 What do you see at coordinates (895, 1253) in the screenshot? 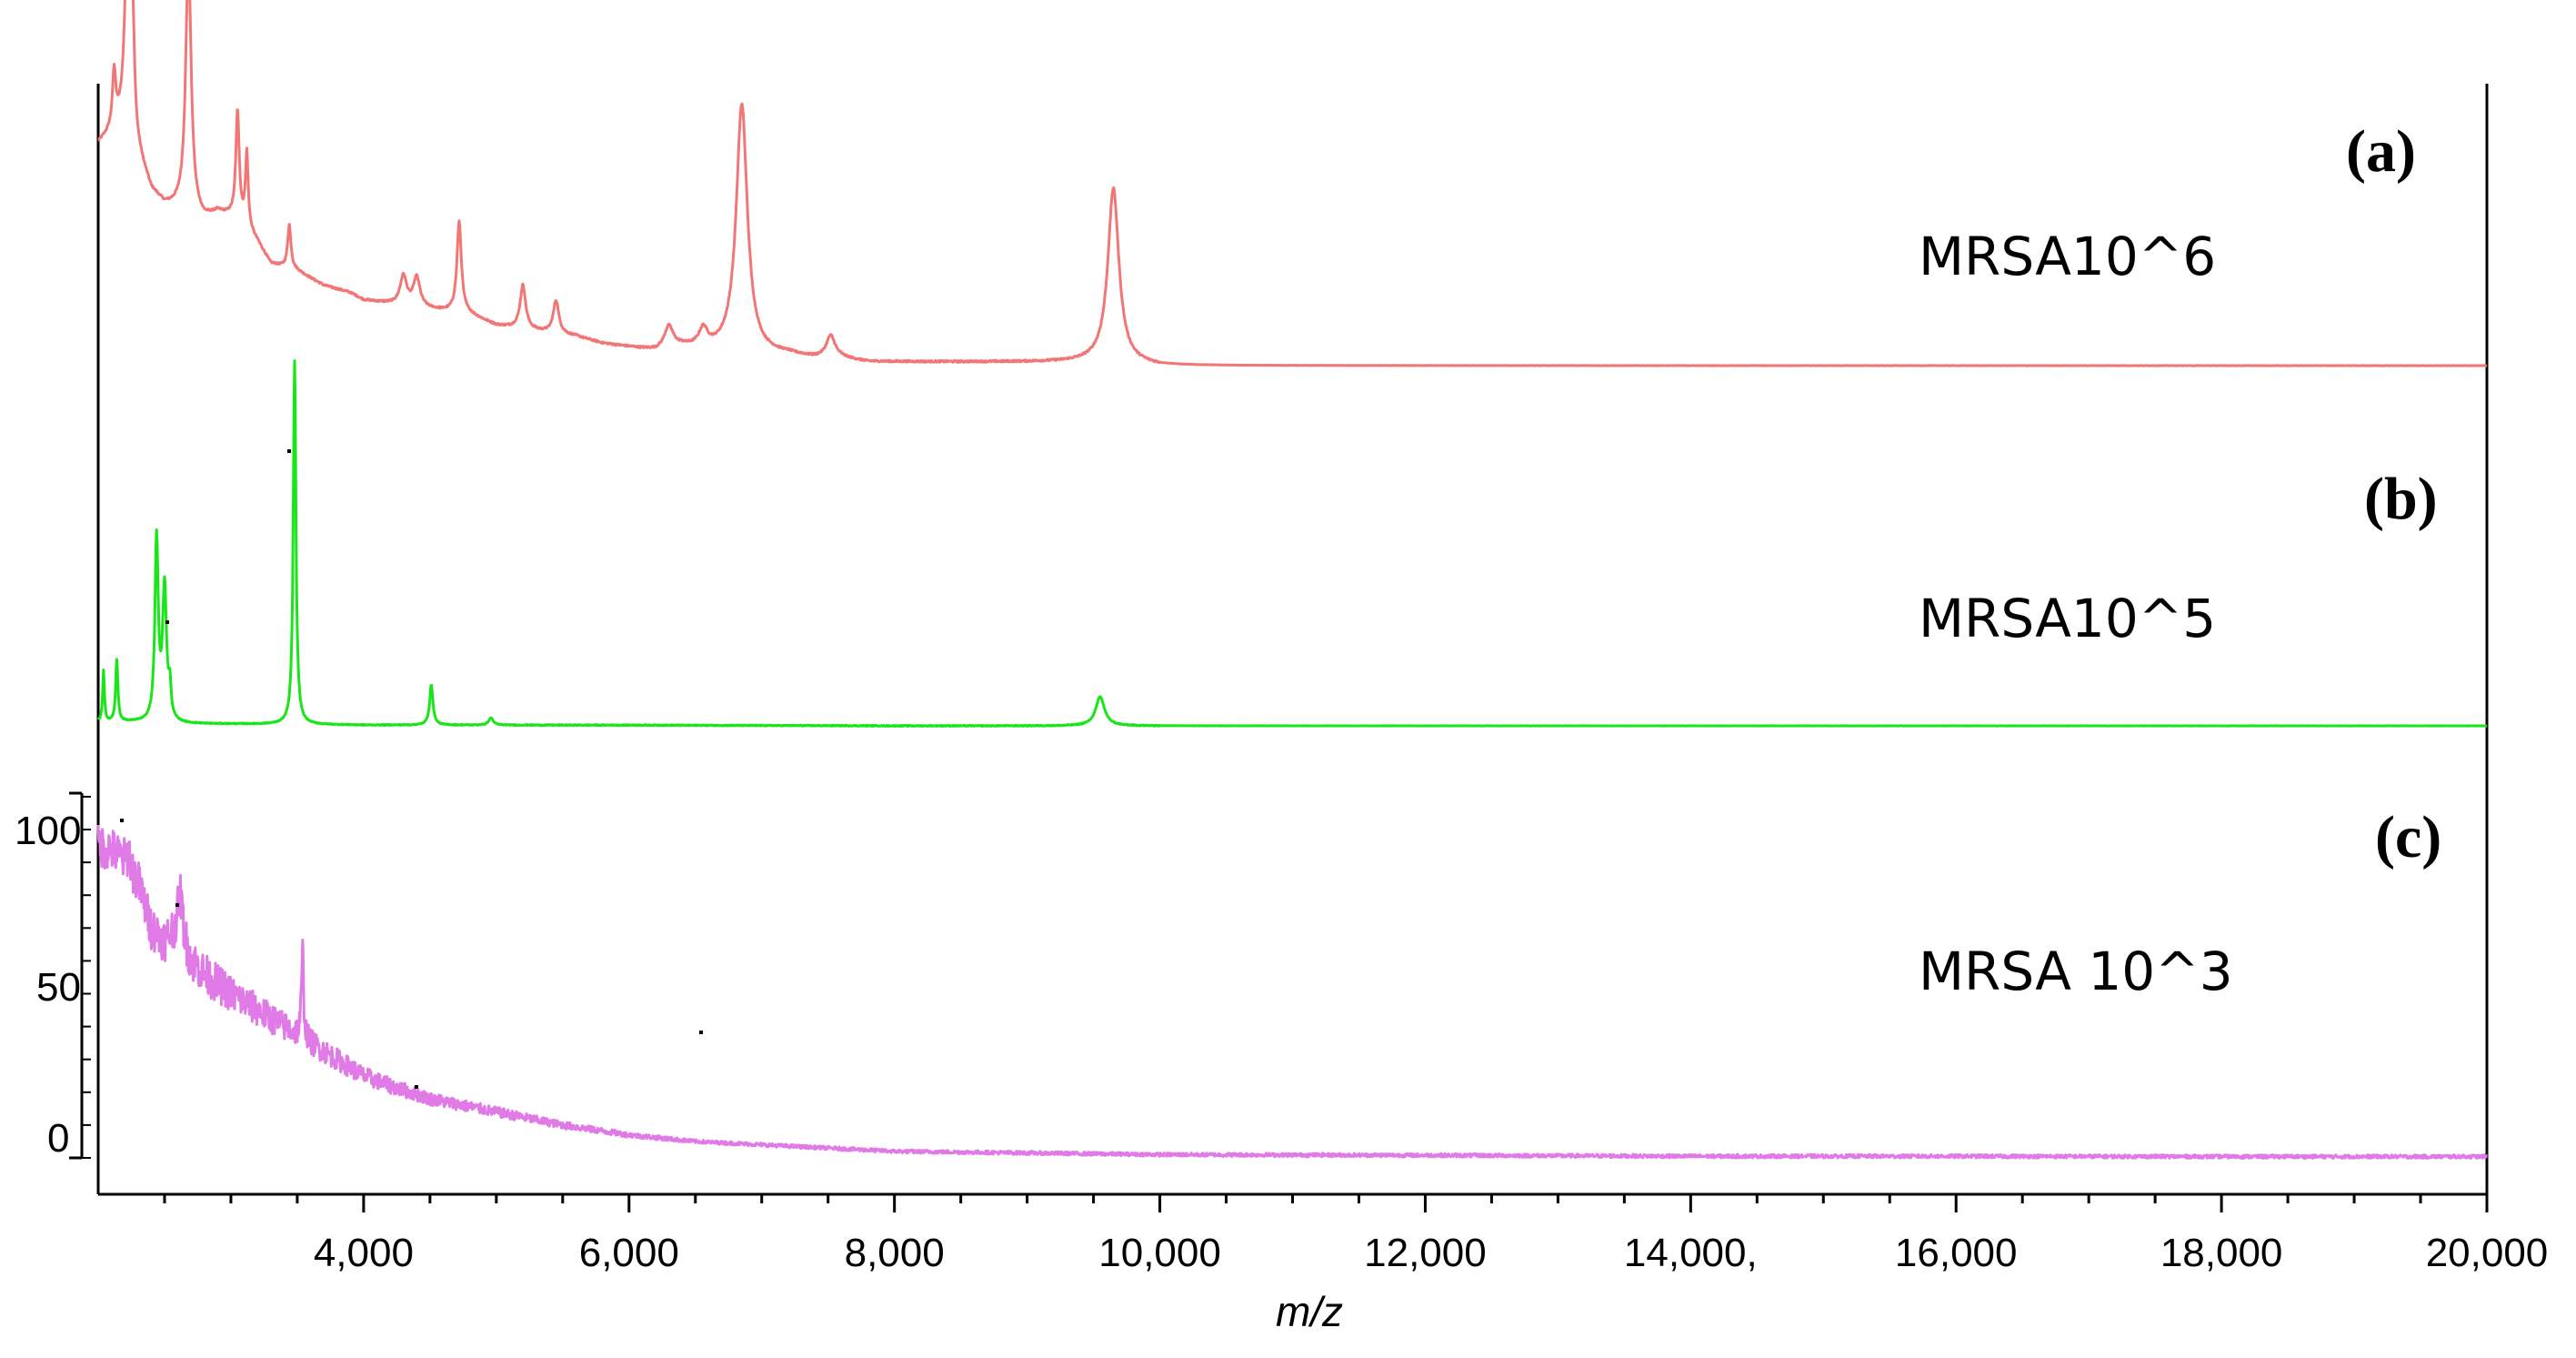
I see `x-tick-label: 8,000` at bounding box center [895, 1253].